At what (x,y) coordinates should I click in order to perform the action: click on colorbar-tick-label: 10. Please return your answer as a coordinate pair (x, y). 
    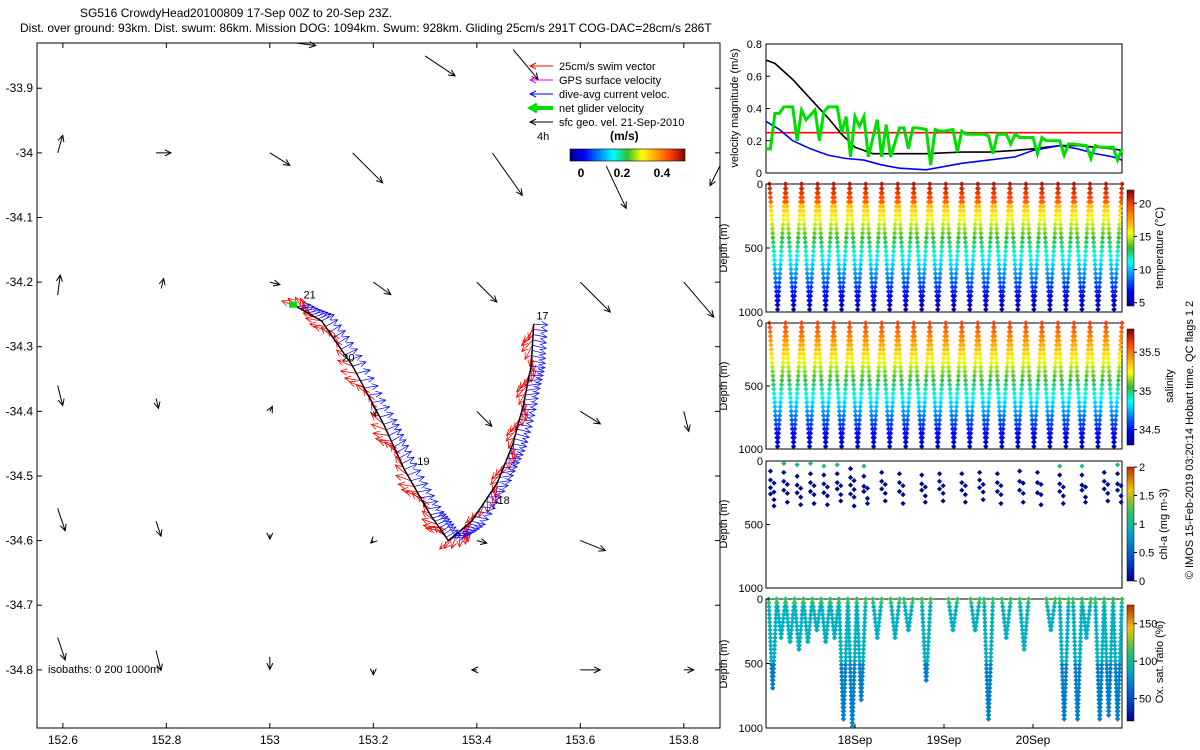
    Looking at the image, I should click on (1145, 271).